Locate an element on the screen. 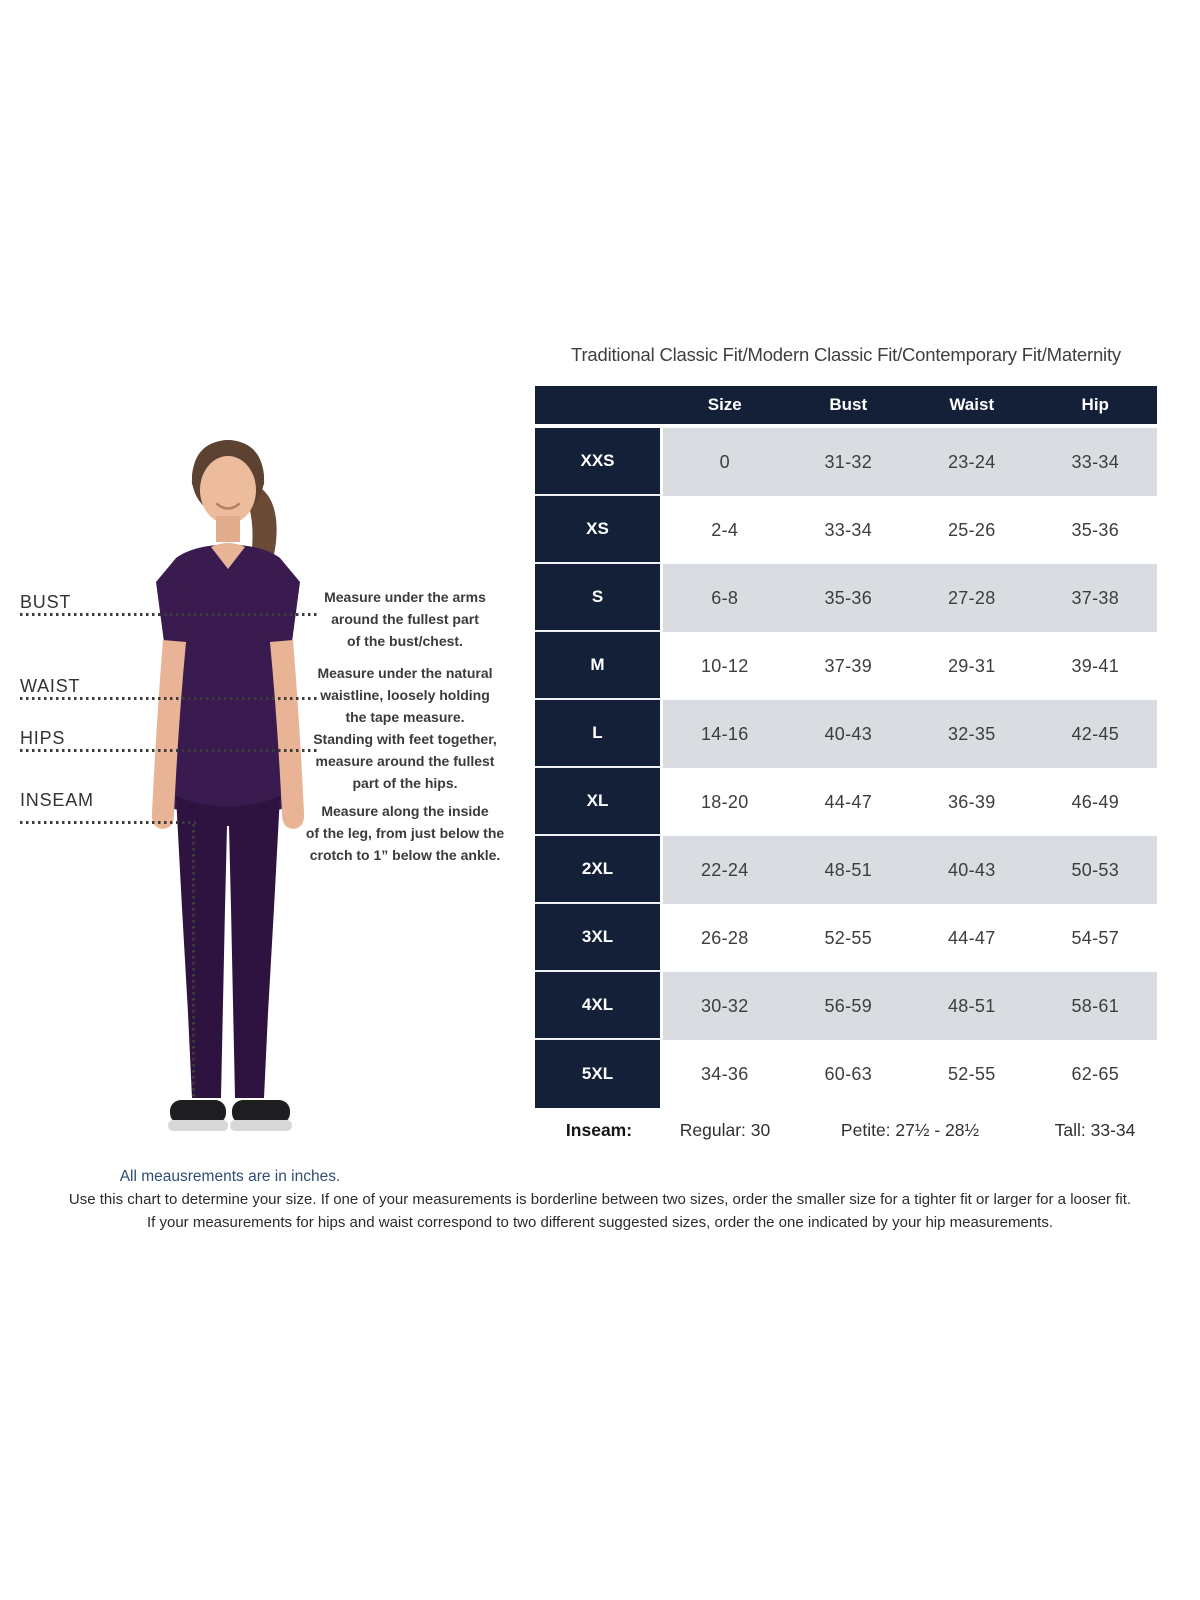 The width and height of the screenshot is (1200, 1600). size-label: 4XL is located at coordinates (599, 1006).